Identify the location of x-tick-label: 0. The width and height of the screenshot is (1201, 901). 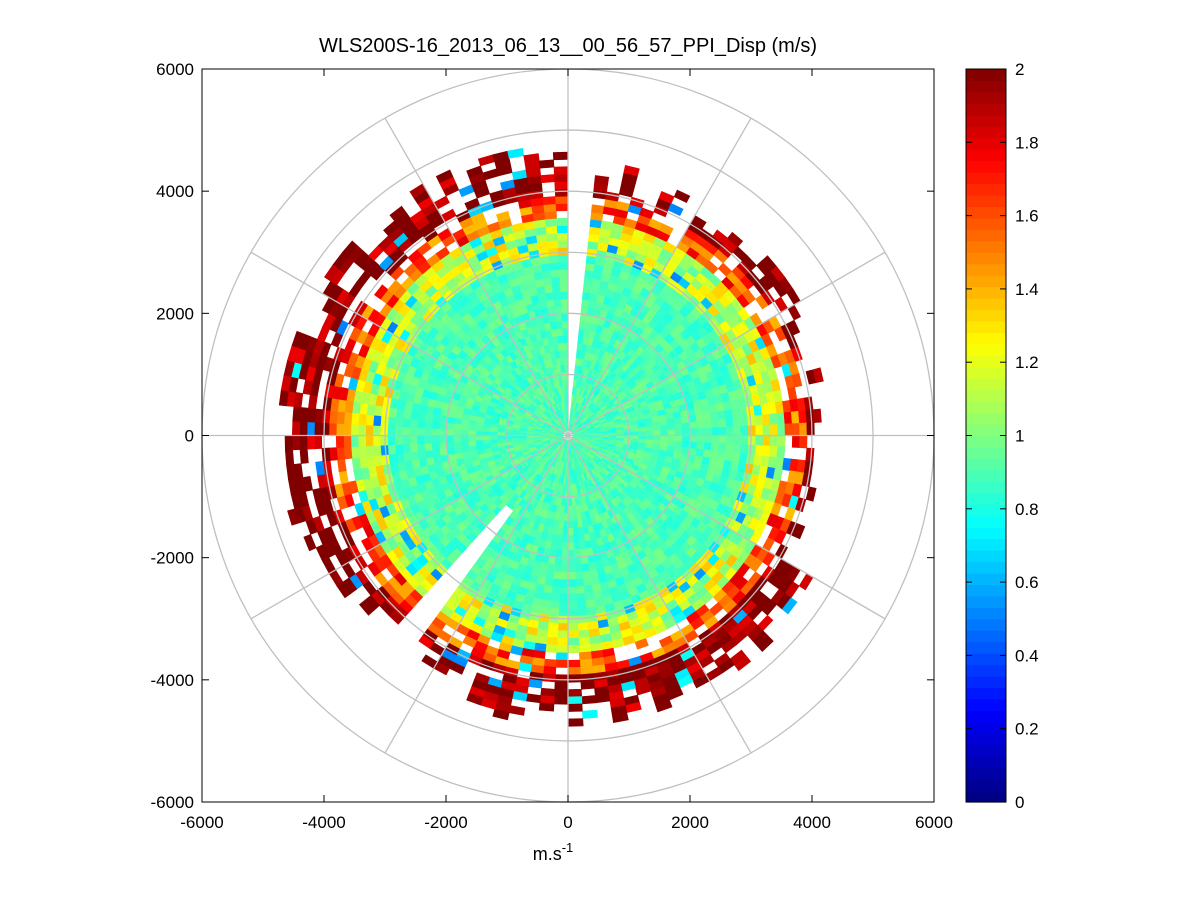
(567, 822).